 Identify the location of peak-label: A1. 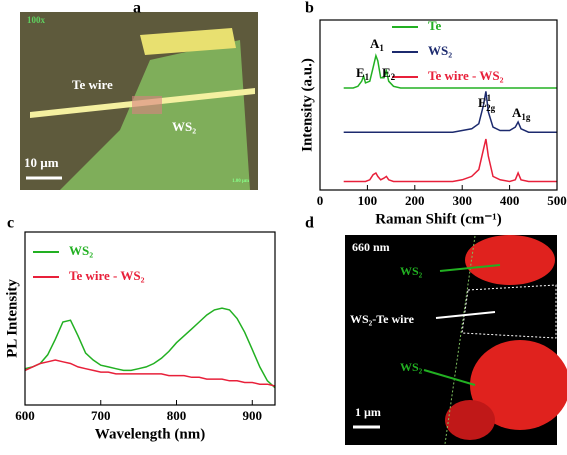
(377, 44).